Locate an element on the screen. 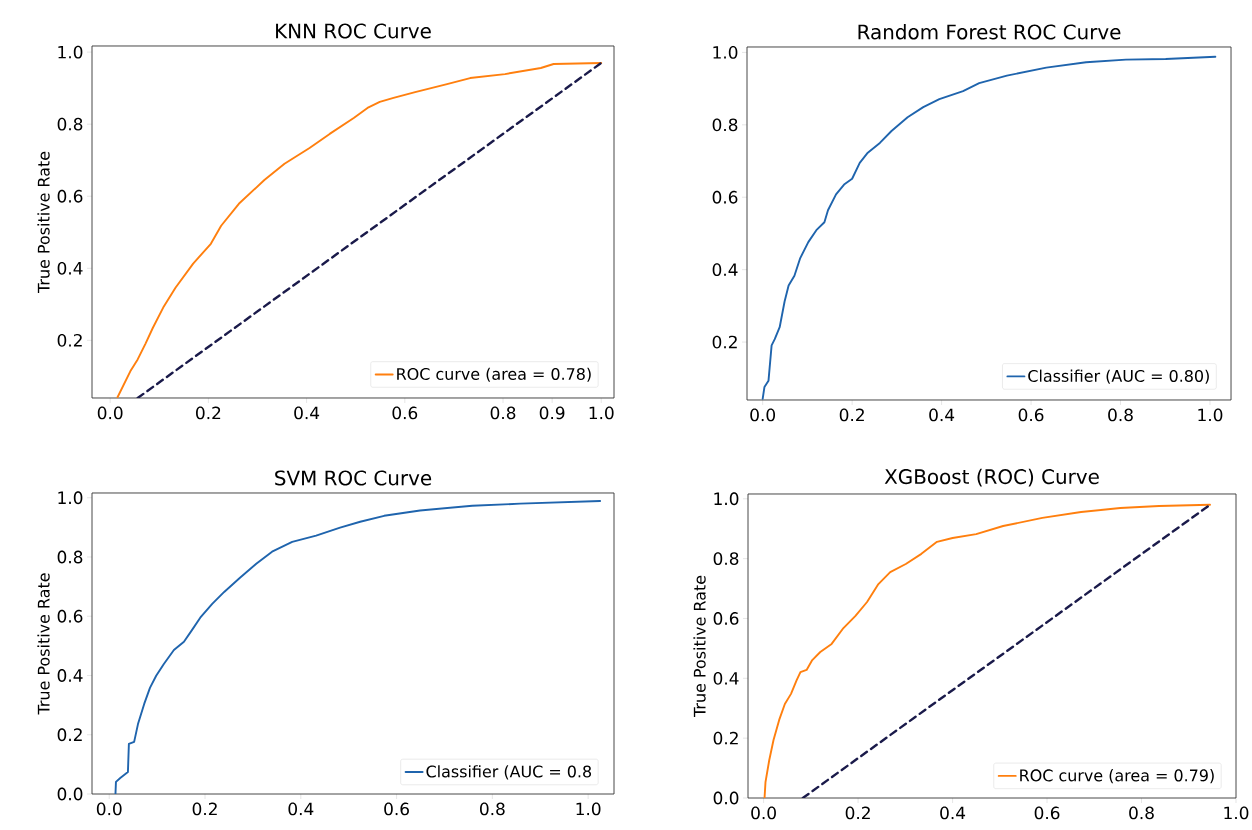 The height and width of the screenshot is (830, 1252). chart-title: XGBoost (ROC) Curve is located at coordinates (991, 477).